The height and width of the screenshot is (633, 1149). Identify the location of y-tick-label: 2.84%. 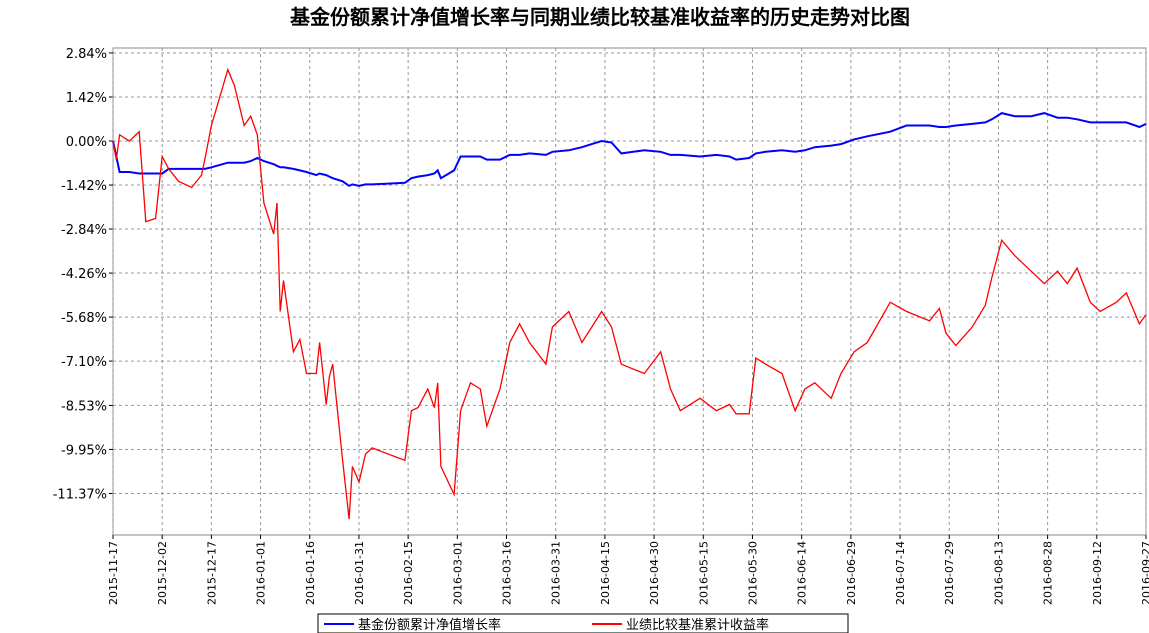
(86, 54).